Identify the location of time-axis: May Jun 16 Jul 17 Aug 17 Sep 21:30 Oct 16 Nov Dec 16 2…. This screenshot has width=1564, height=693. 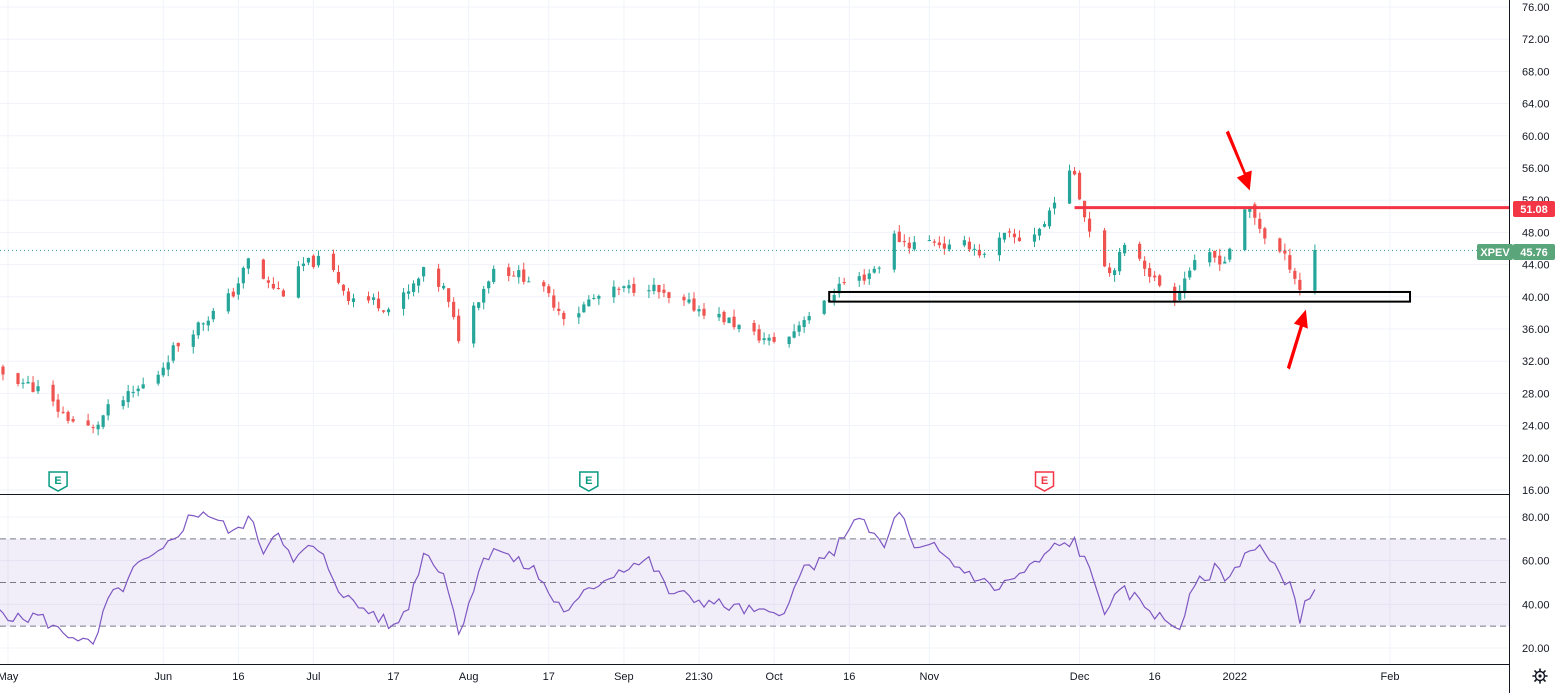
(699, 677).